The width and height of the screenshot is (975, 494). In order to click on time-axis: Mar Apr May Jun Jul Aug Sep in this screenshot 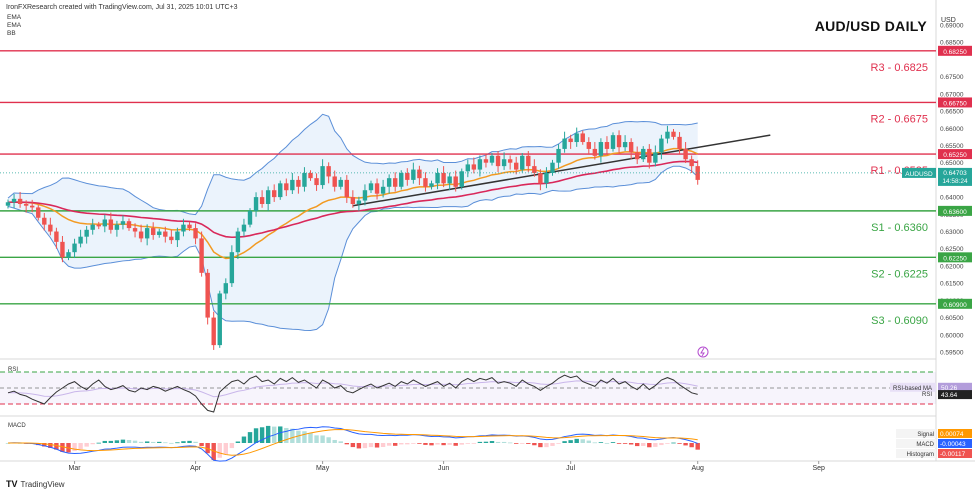, I will do `click(447, 466)`.